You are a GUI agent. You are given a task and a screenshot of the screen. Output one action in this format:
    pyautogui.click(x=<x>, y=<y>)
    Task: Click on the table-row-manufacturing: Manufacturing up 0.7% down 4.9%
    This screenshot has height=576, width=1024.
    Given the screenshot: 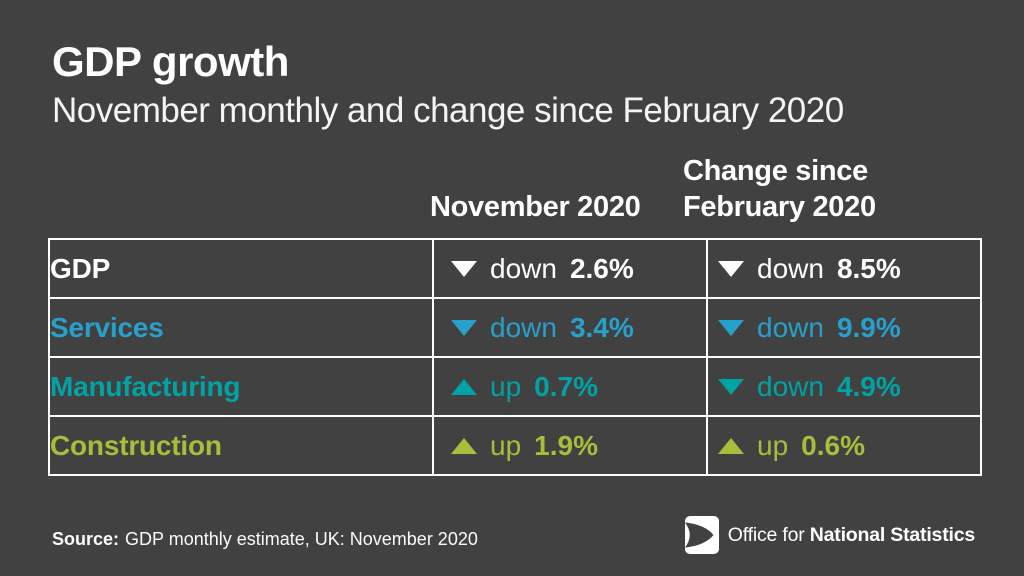 What is the action you would take?
    pyautogui.click(x=515, y=386)
    